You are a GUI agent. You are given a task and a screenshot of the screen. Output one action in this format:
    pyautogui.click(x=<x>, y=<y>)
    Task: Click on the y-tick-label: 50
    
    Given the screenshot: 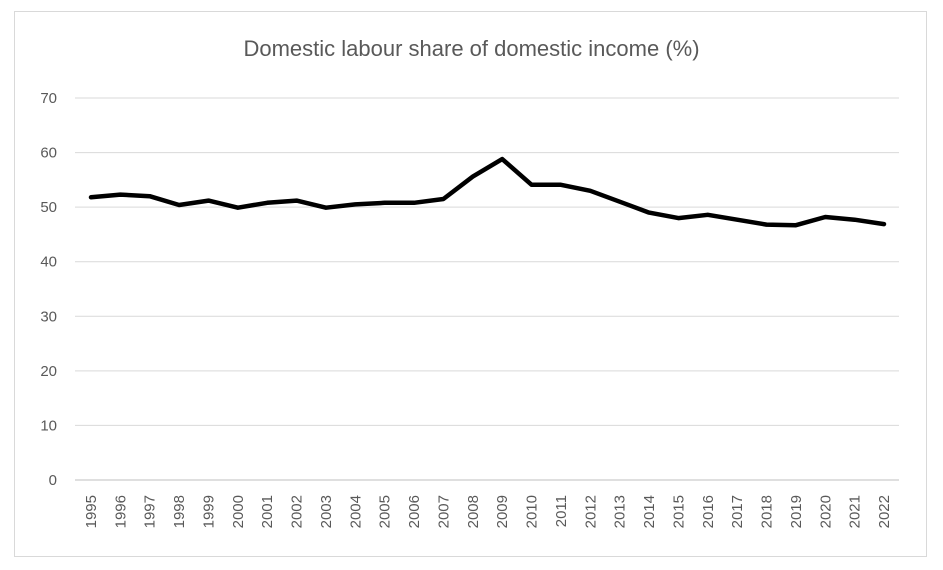 What is the action you would take?
    pyautogui.click(x=48, y=207)
    